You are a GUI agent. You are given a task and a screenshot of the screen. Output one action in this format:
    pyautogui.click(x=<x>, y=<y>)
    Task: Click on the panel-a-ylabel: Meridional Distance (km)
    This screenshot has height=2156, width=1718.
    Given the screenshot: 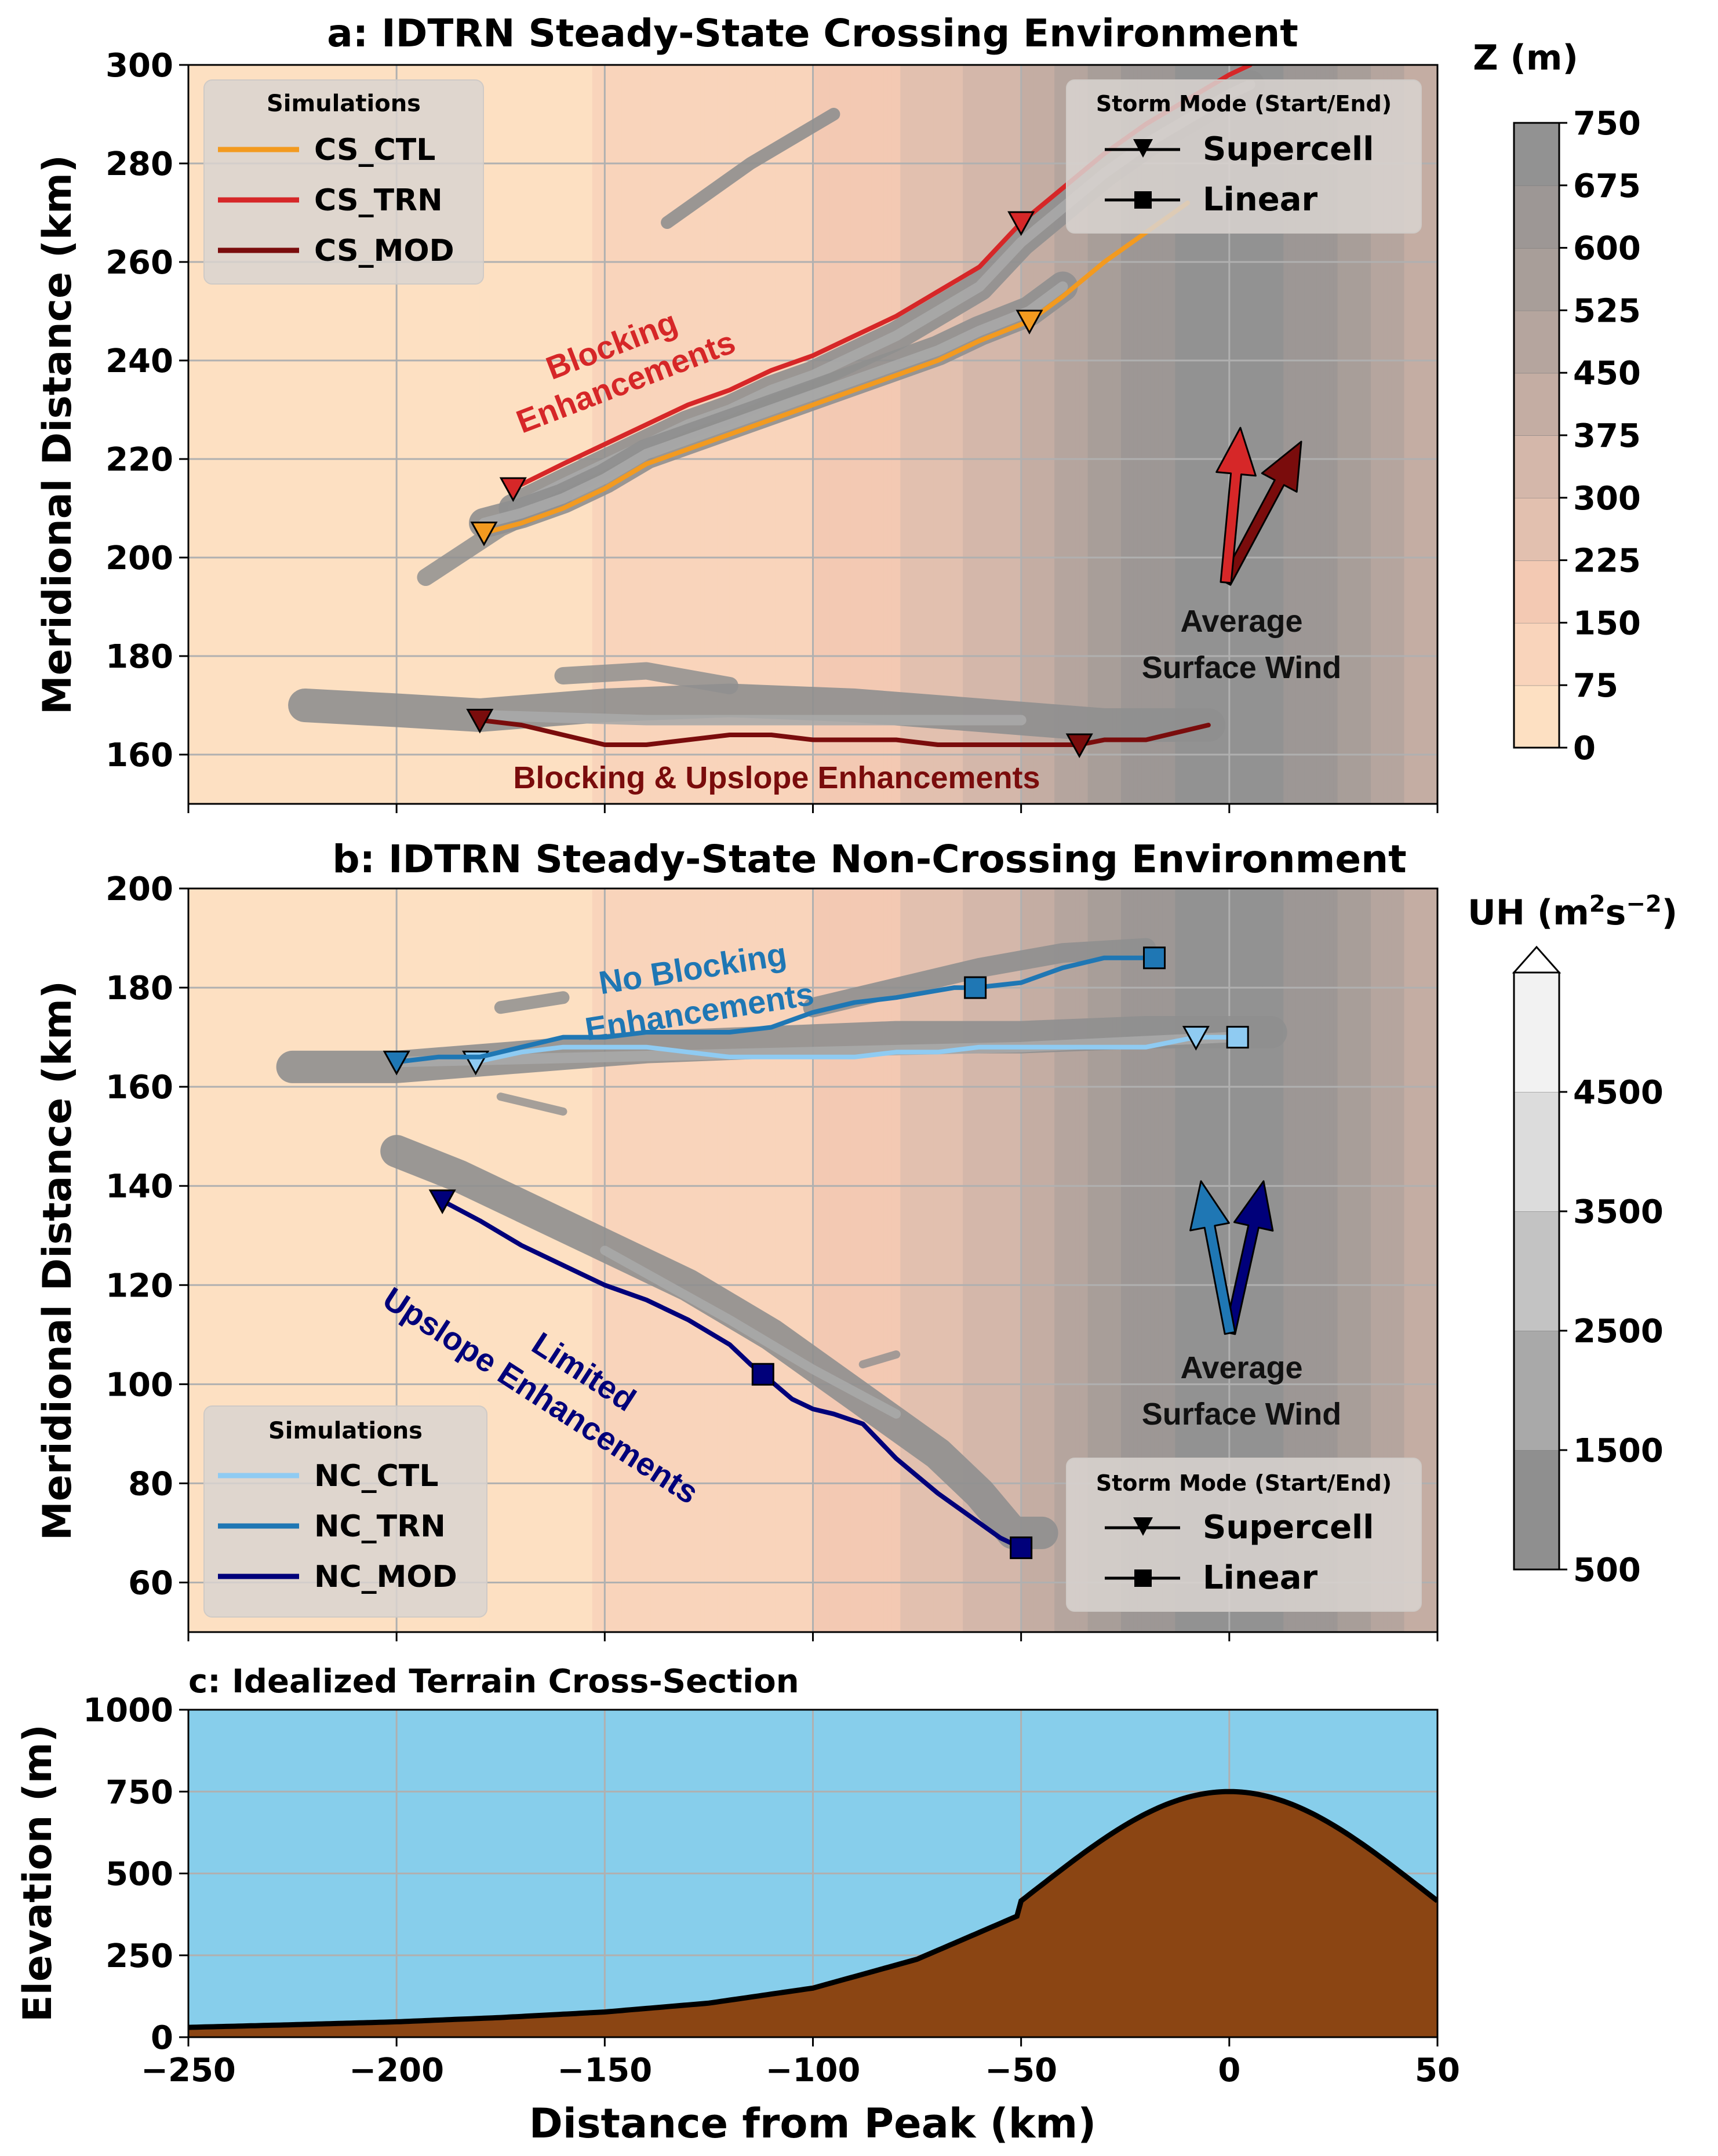 What is the action you would take?
    pyautogui.click(x=58, y=435)
    